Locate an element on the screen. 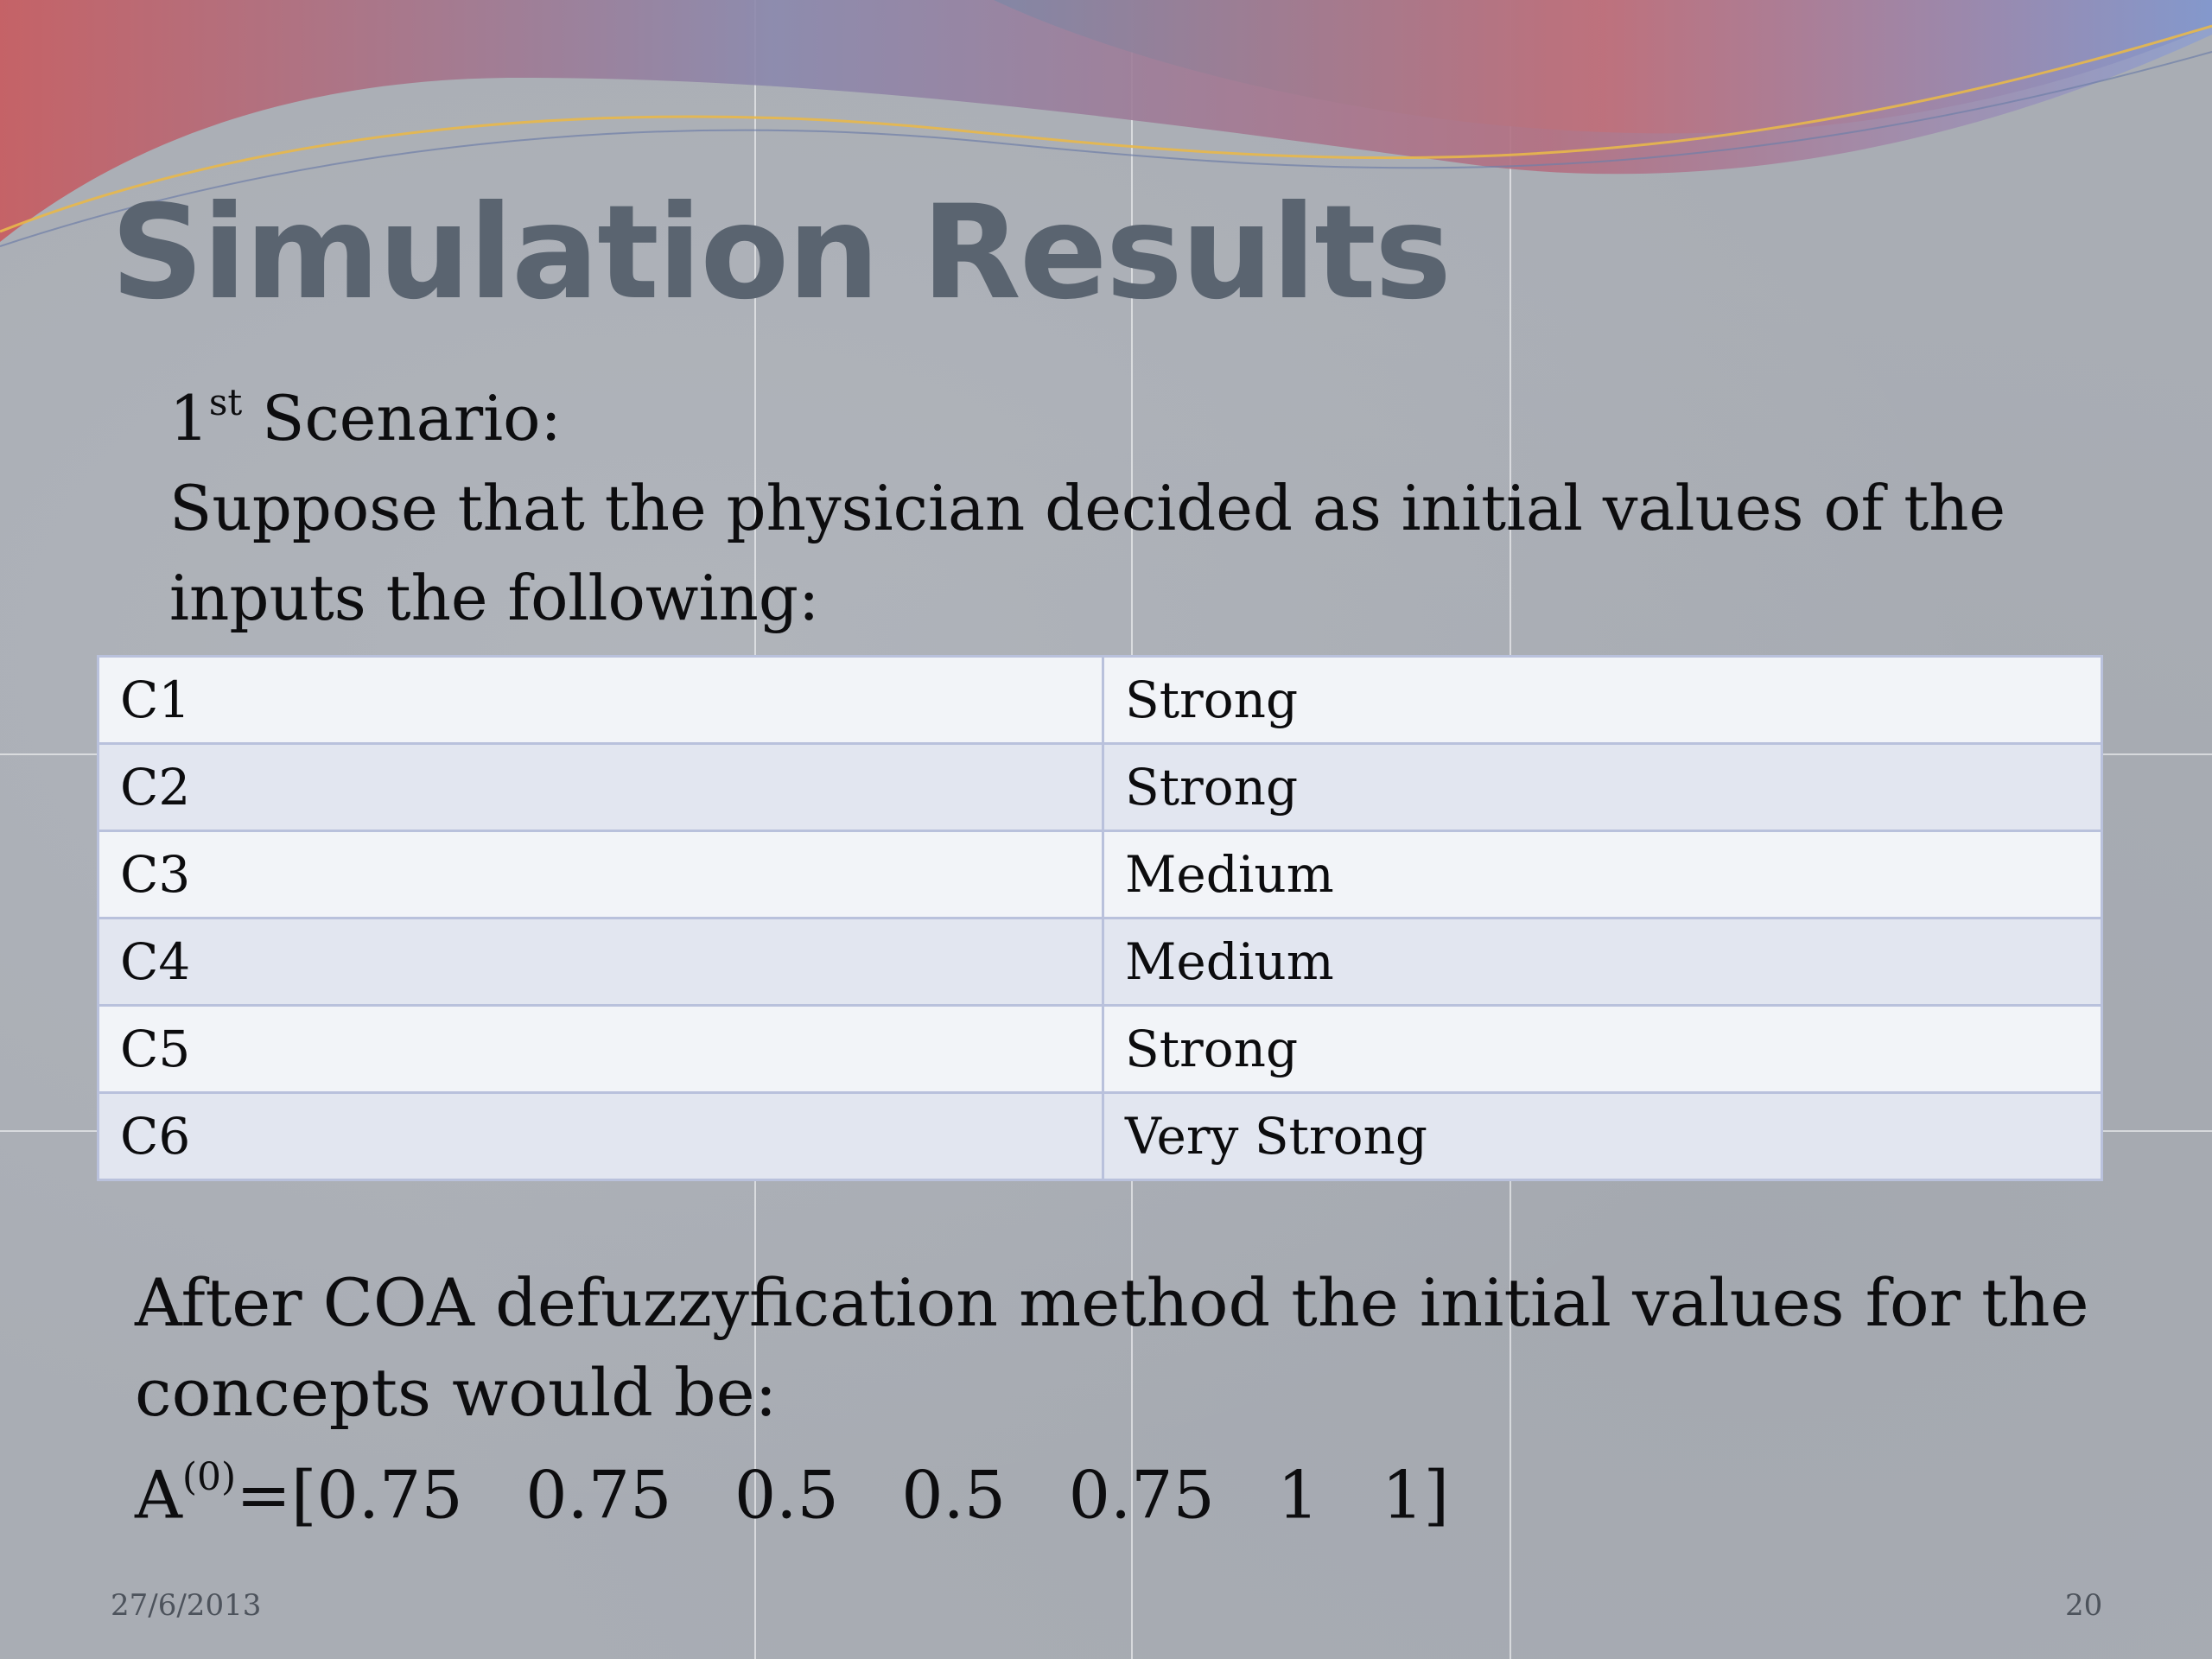 Image resolution: width=2212 pixels, height=1659 pixels. concept-cell: C3 is located at coordinates (600, 874).